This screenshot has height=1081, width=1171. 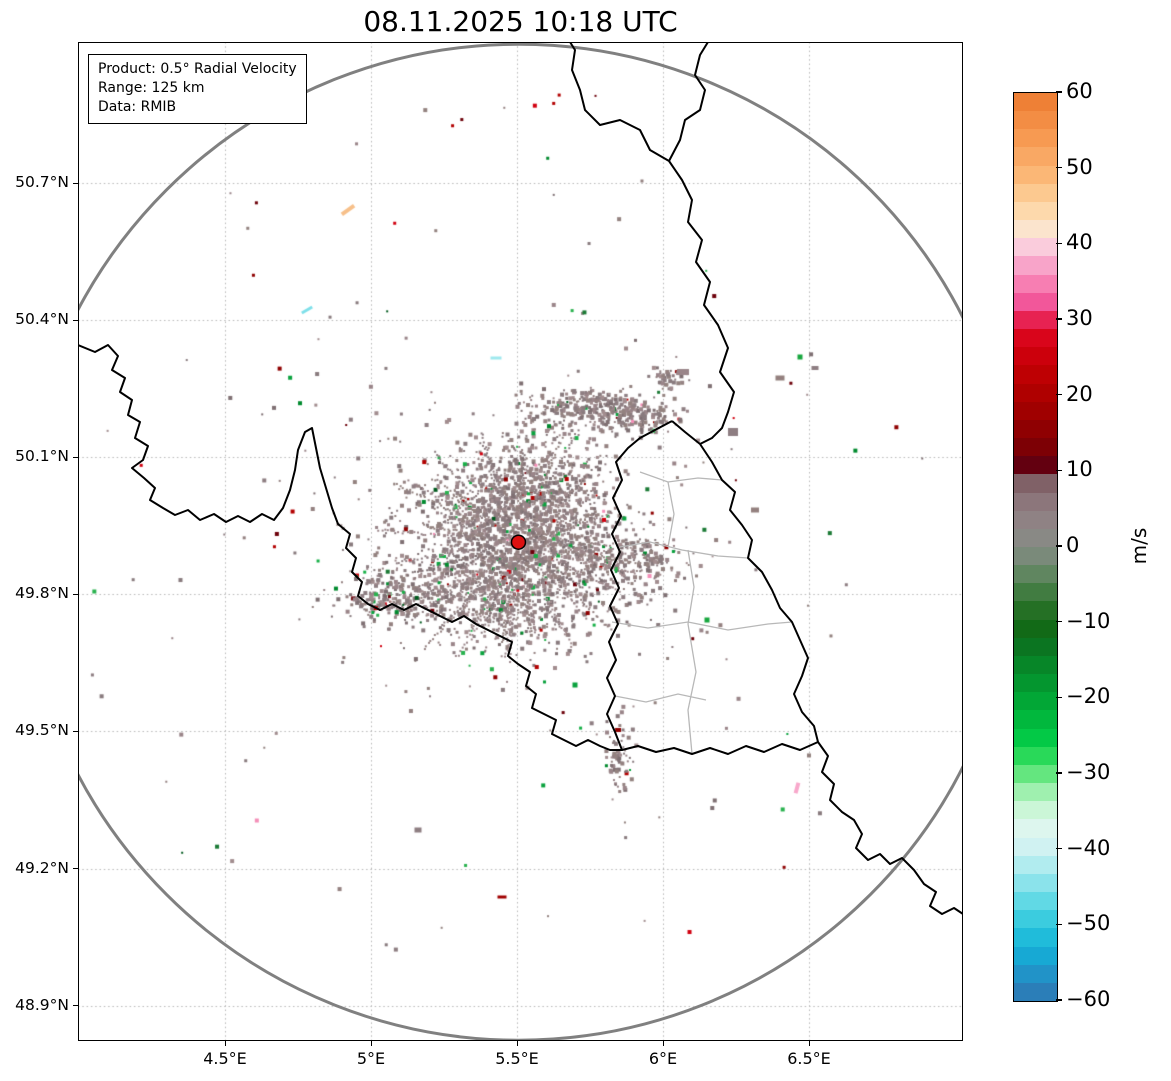 What do you see at coordinates (137, 106) in the screenshot?
I see `info-data-line: Data: RMIB` at bounding box center [137, 106].